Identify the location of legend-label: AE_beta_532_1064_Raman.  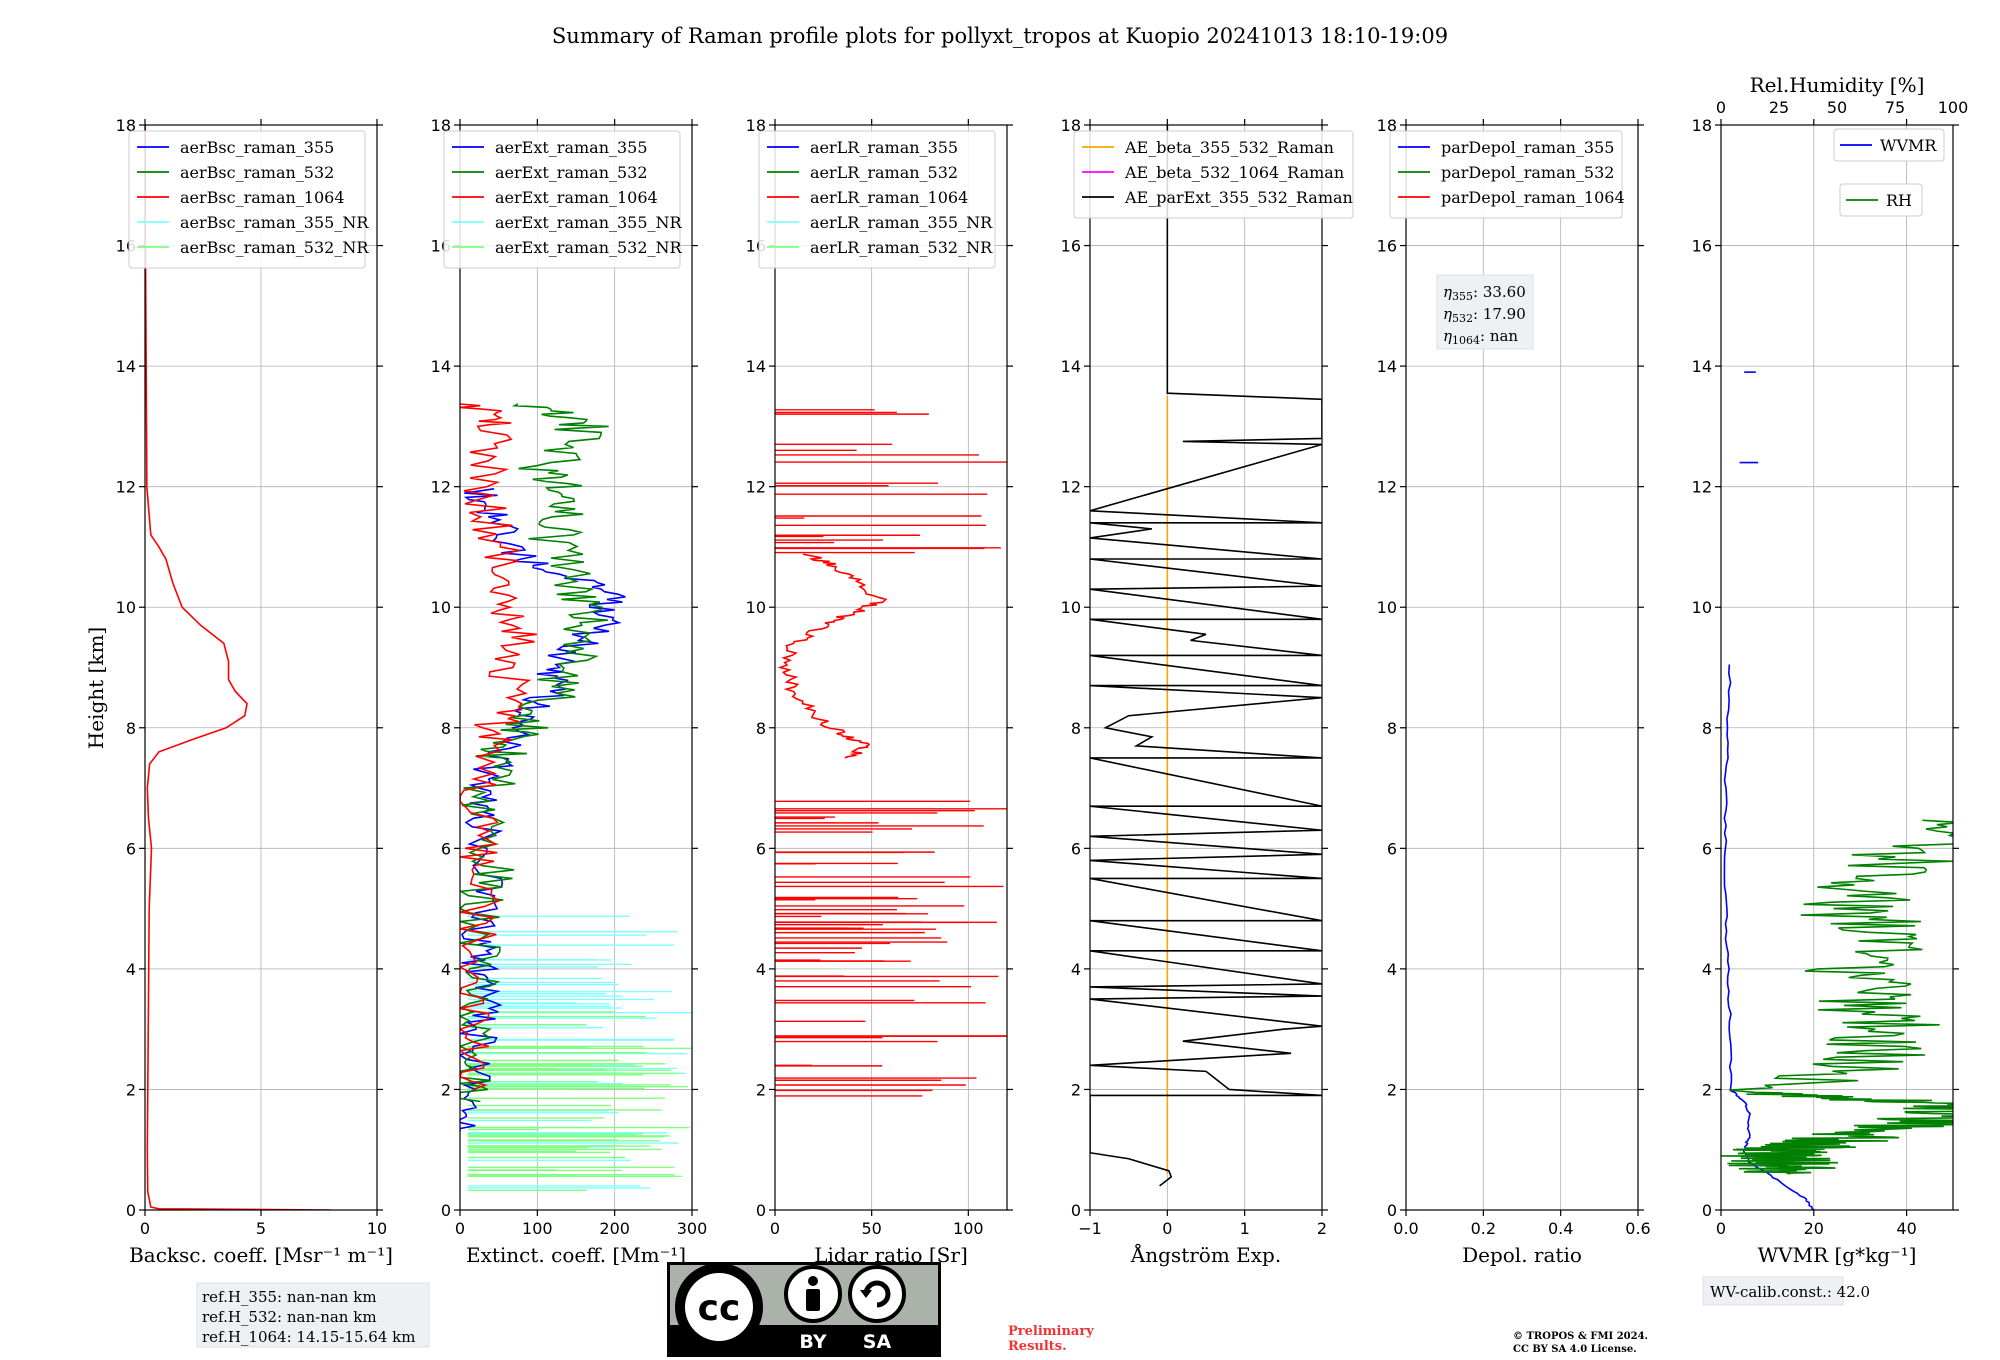
(1234, 172).